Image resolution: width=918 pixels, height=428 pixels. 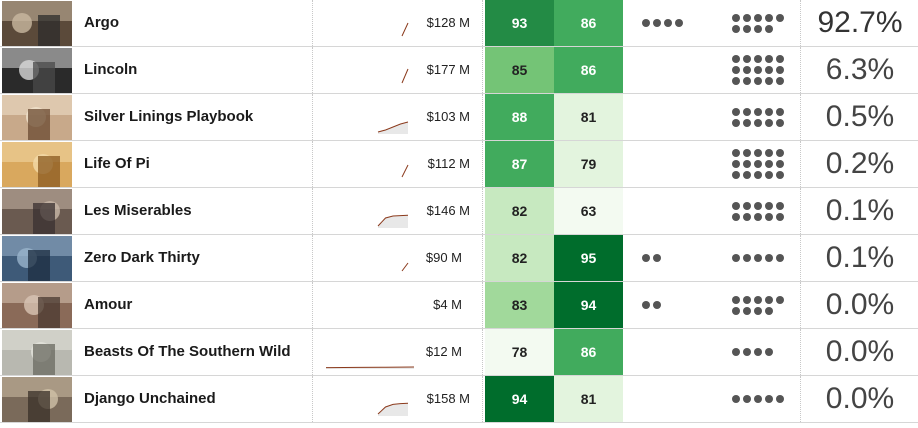 I want to click on win-probability: 0.1%, so click(x=860, y=257).